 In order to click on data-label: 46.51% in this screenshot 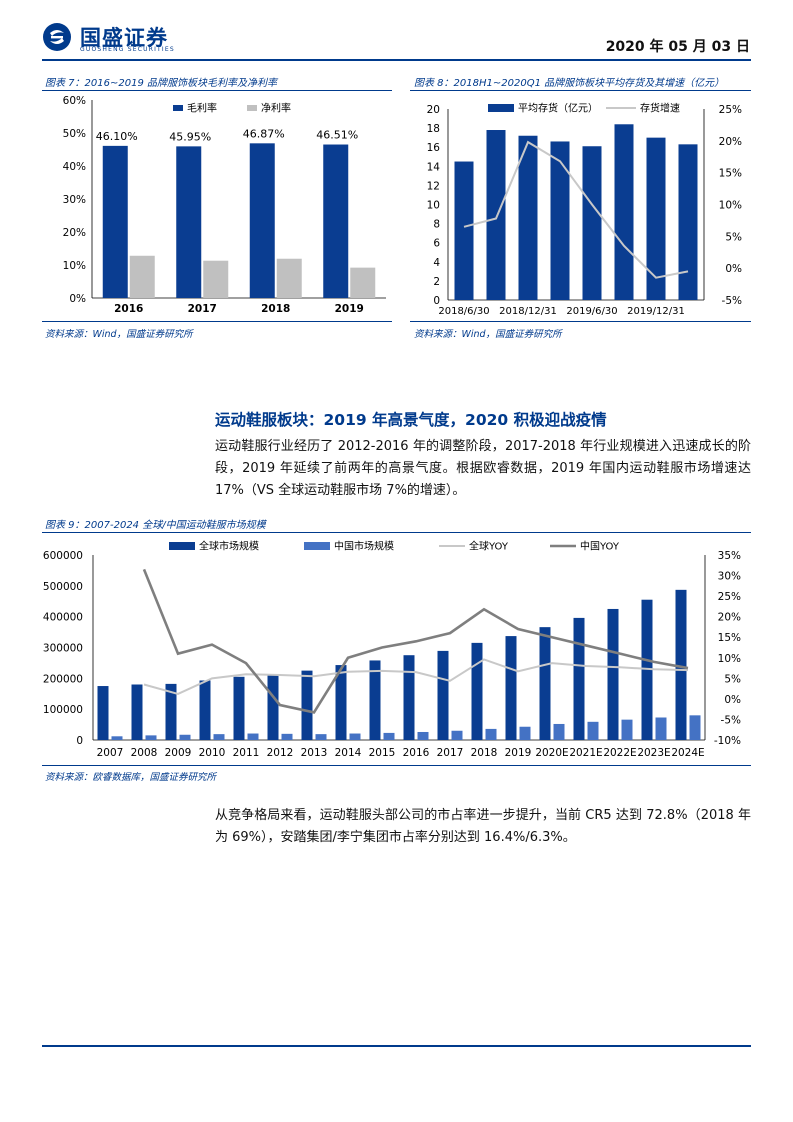, I will do `click(337, 135)`.